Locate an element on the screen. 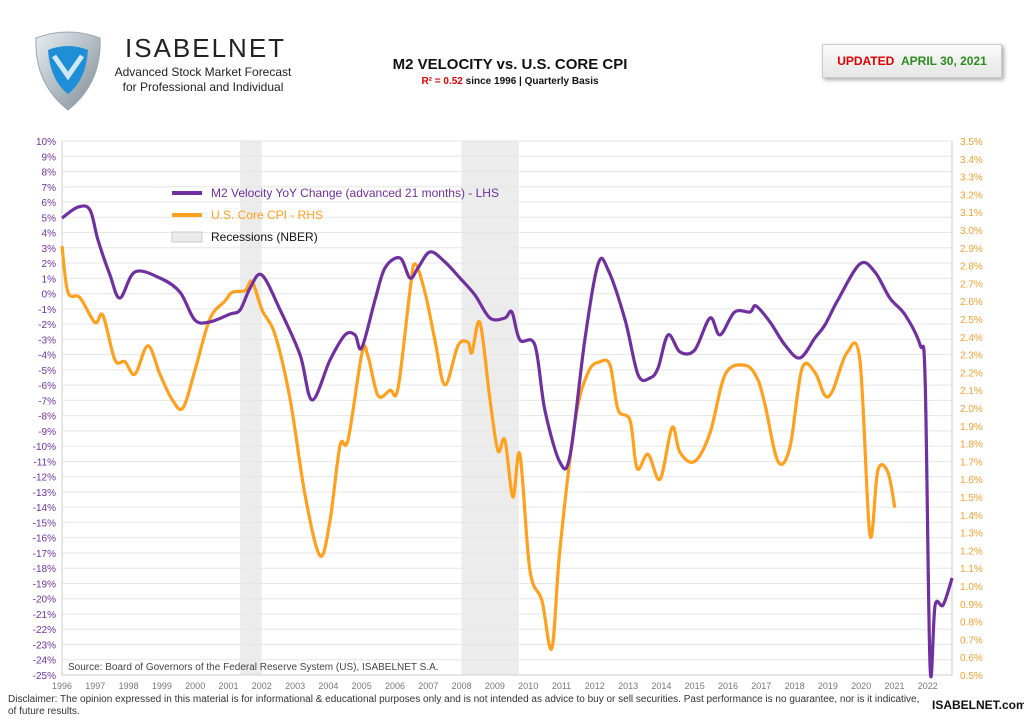 The width and height of the screenshot is (1024, 720). x-tick-label: 1999 is located at coordinates (162, 686).